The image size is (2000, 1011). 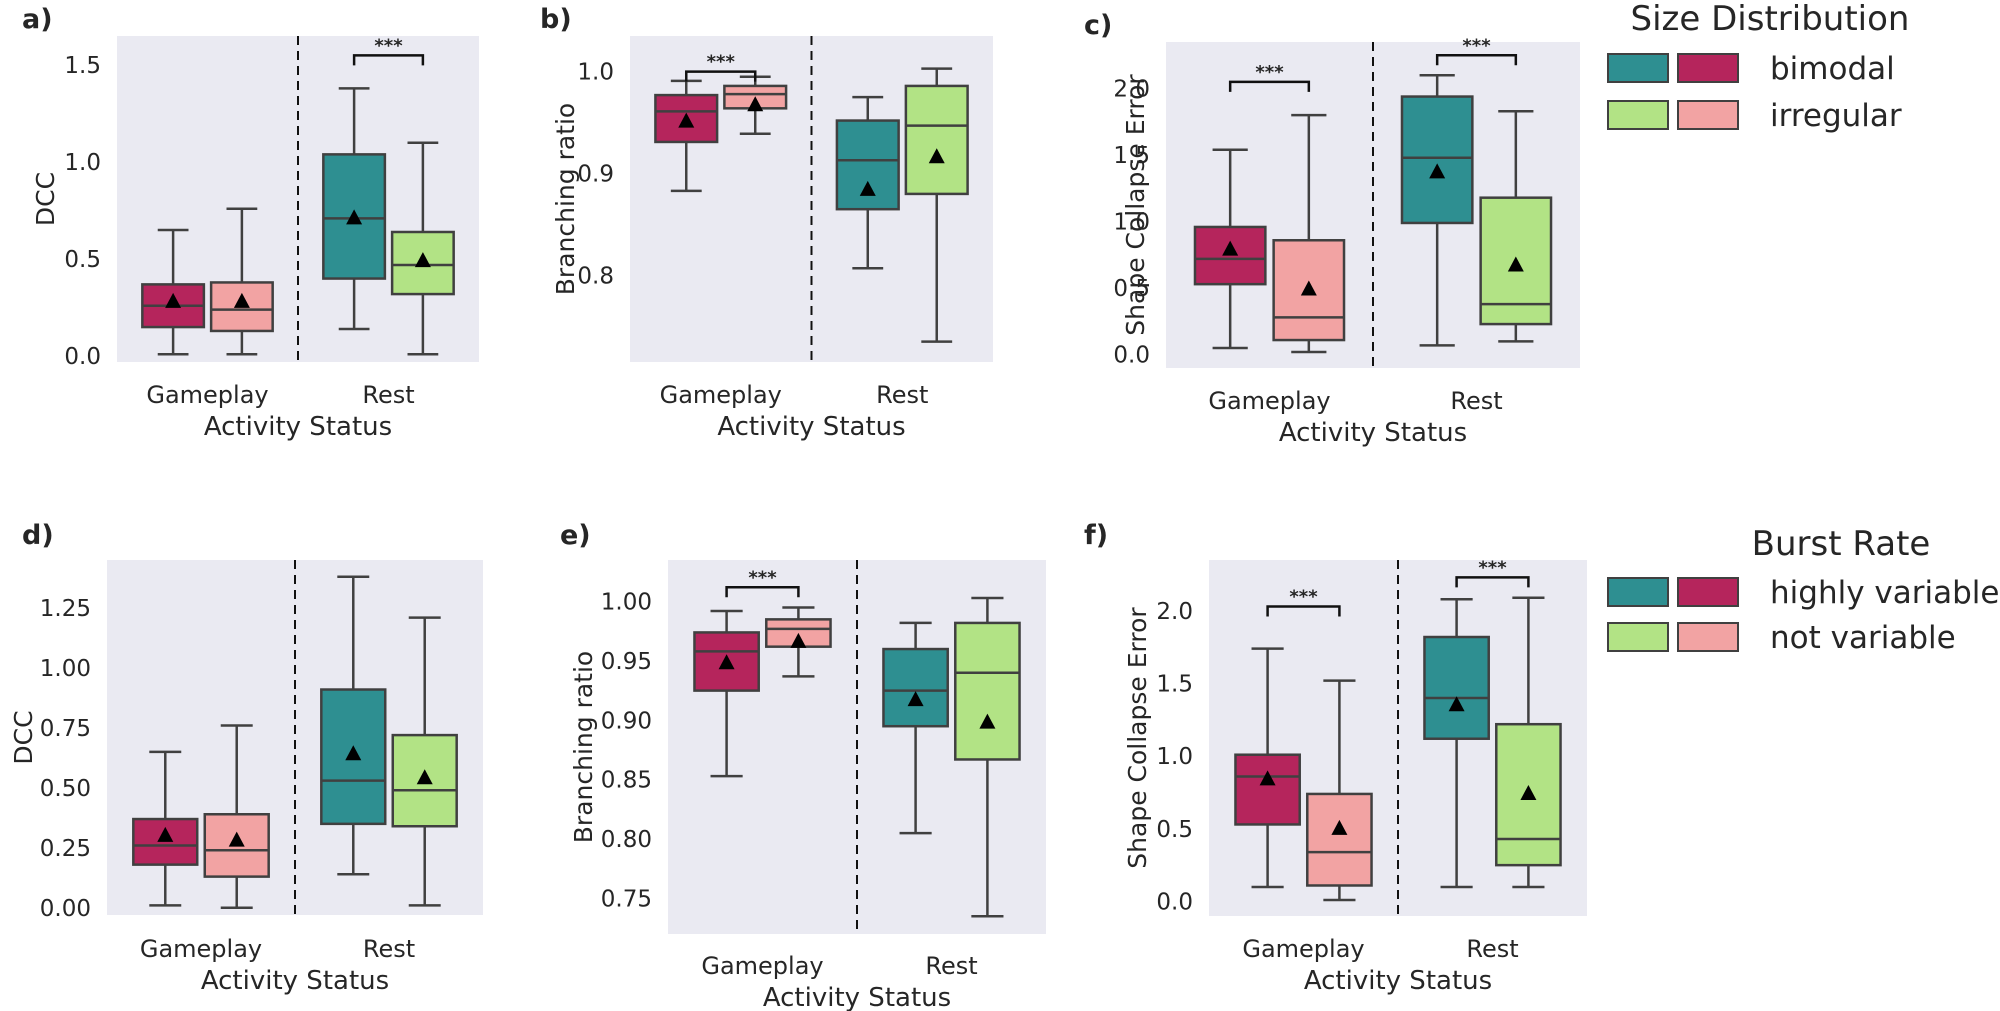 I want to click on y-tick-label: 0.90, so click(x=626, y=721).